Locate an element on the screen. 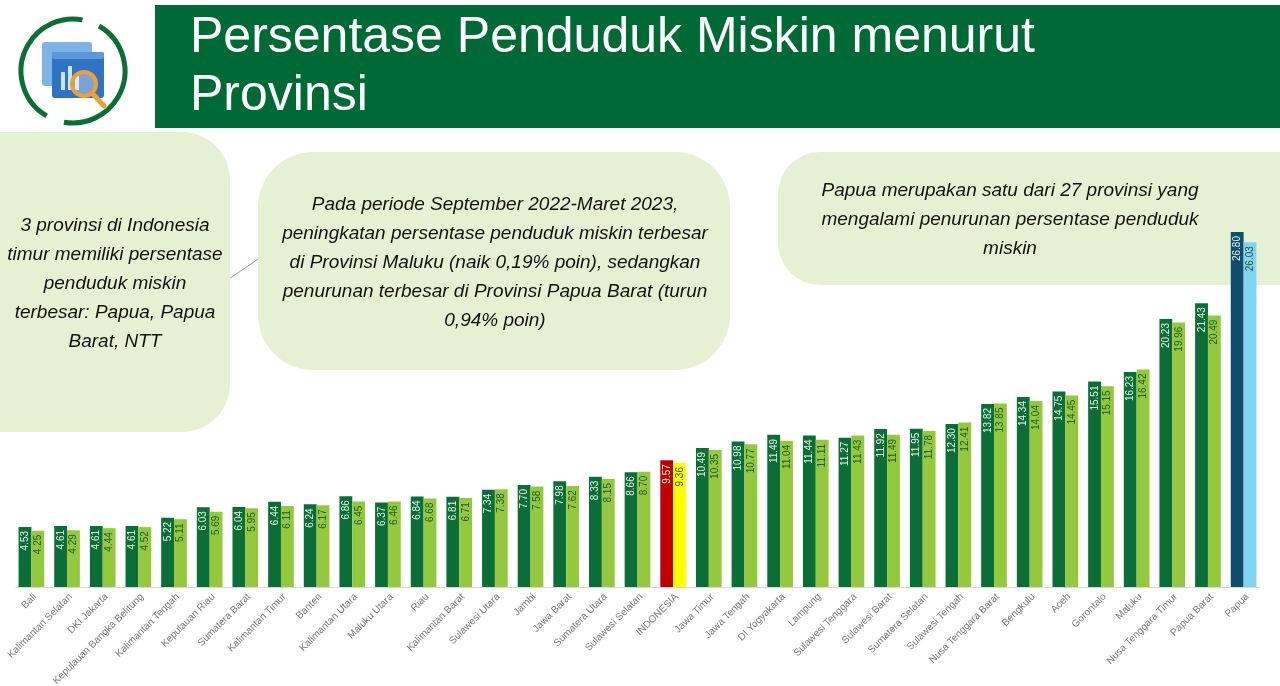 This screenshot has height=686, width=1280. annotation: Papua merupakan satu dari 27 provinsi yang mengalami penurunan persentase penduduk miskin is located at coordinates (1010, 219).